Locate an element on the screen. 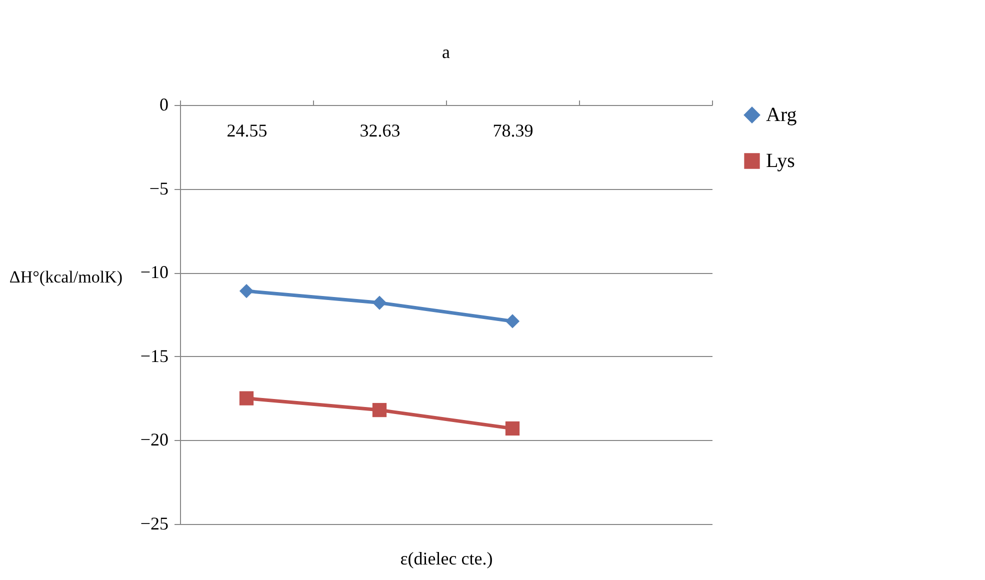 The image size is (985, 580). chart-title: a is located at coordinates (446, 52).